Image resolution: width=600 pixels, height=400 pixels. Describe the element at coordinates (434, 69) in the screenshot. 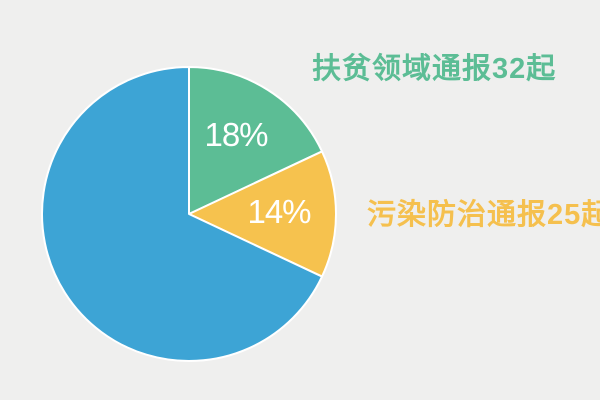

I see `callout-poverty-relief: 扶贫领域通报32起` at that location.